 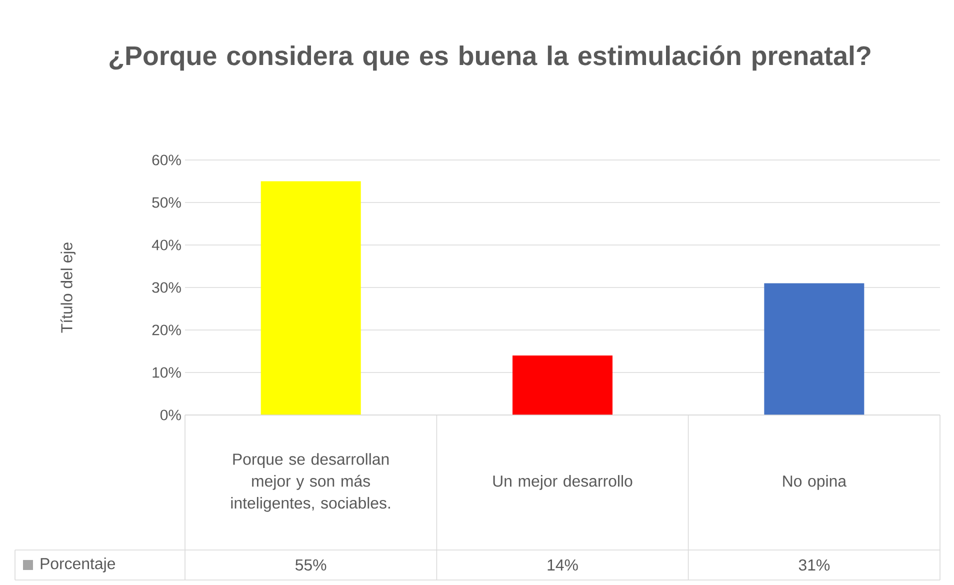 I want to click on y-tick-label: 60%, so click(x=166, y=160).